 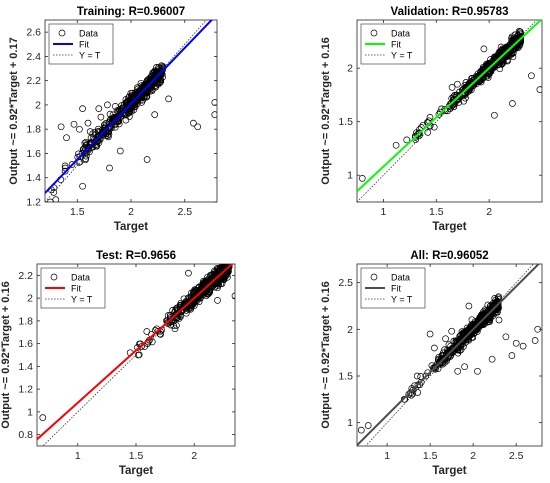 What do you see at coordinates (25, 435) in the screenshot?
I see `y-tick-label: 0.8` at bounding box center [25, 435].